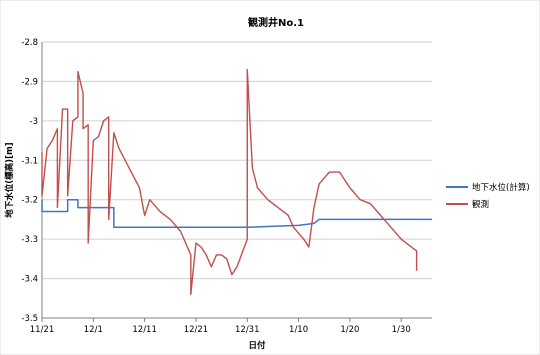  What do you see at coordinates (29, 240) in the screenshot?
I see `y-tick-label: -3.3` at bounding box center [29, 240].